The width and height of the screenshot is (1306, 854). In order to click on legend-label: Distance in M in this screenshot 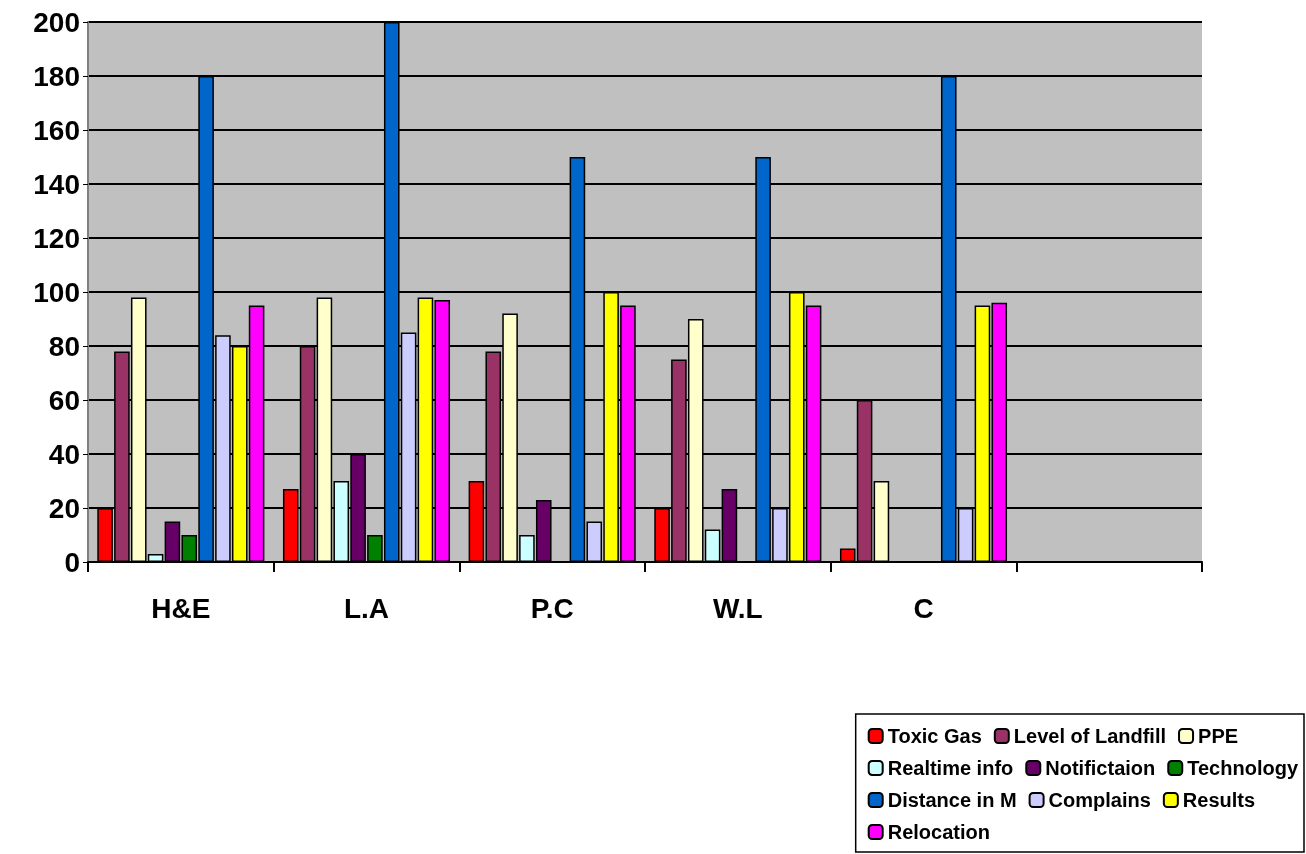, I will do `click(952, 800)`.